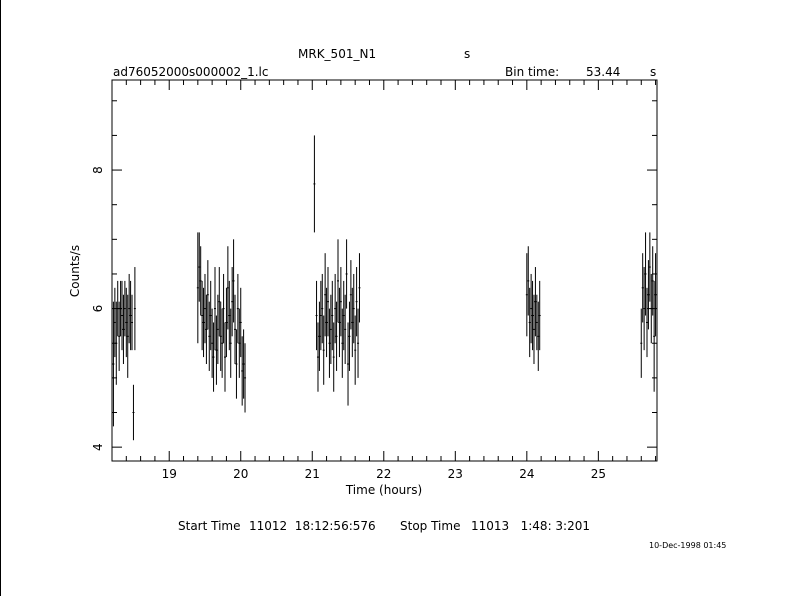 The width and height of the screenshot is (790, 596). What do you see at coordinates (240, 474) in the screenshot?
I see `x-tick-label: 20` at bounding box center [240, 474].